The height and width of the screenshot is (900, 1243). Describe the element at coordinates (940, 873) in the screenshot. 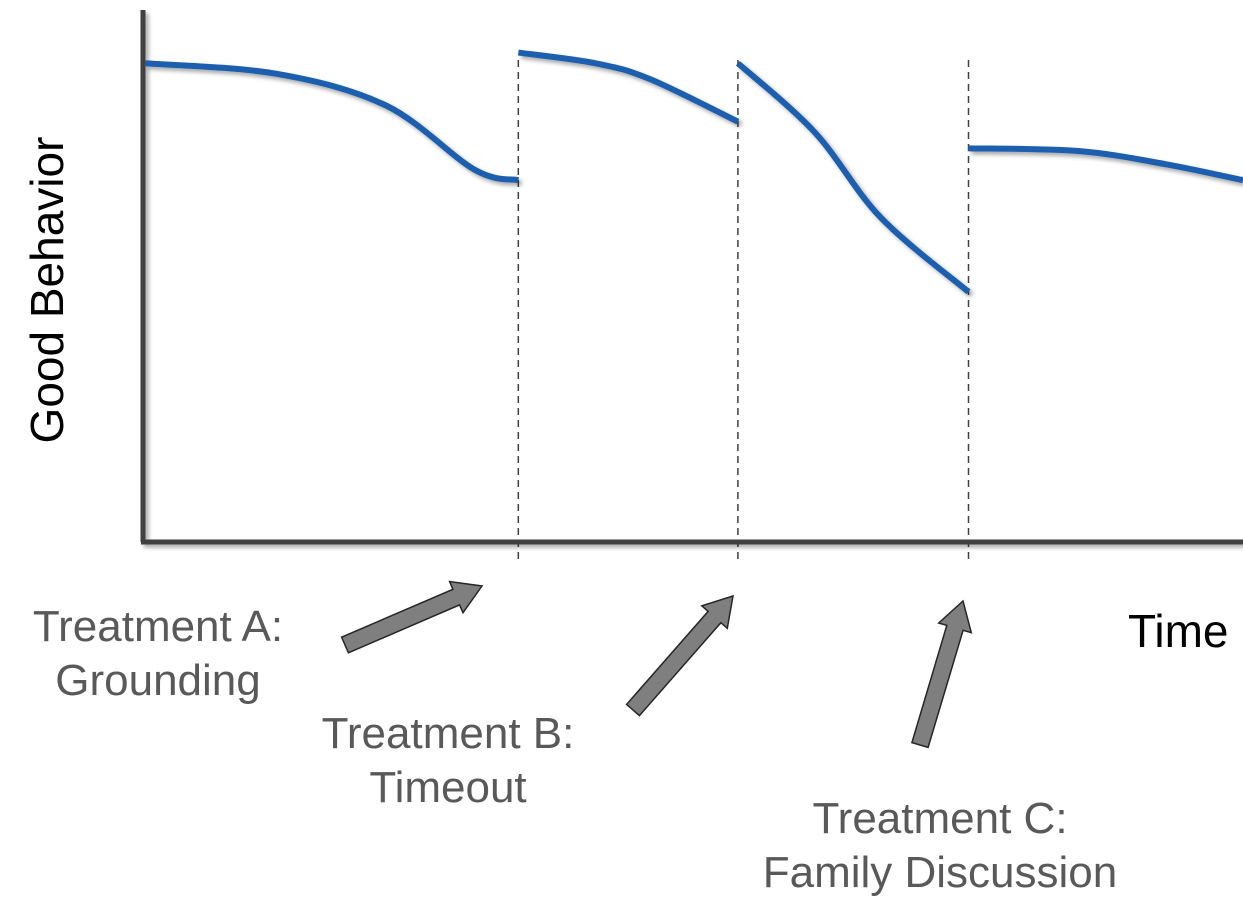

I see `treatment-c-line2: Family Discussion` at that location.